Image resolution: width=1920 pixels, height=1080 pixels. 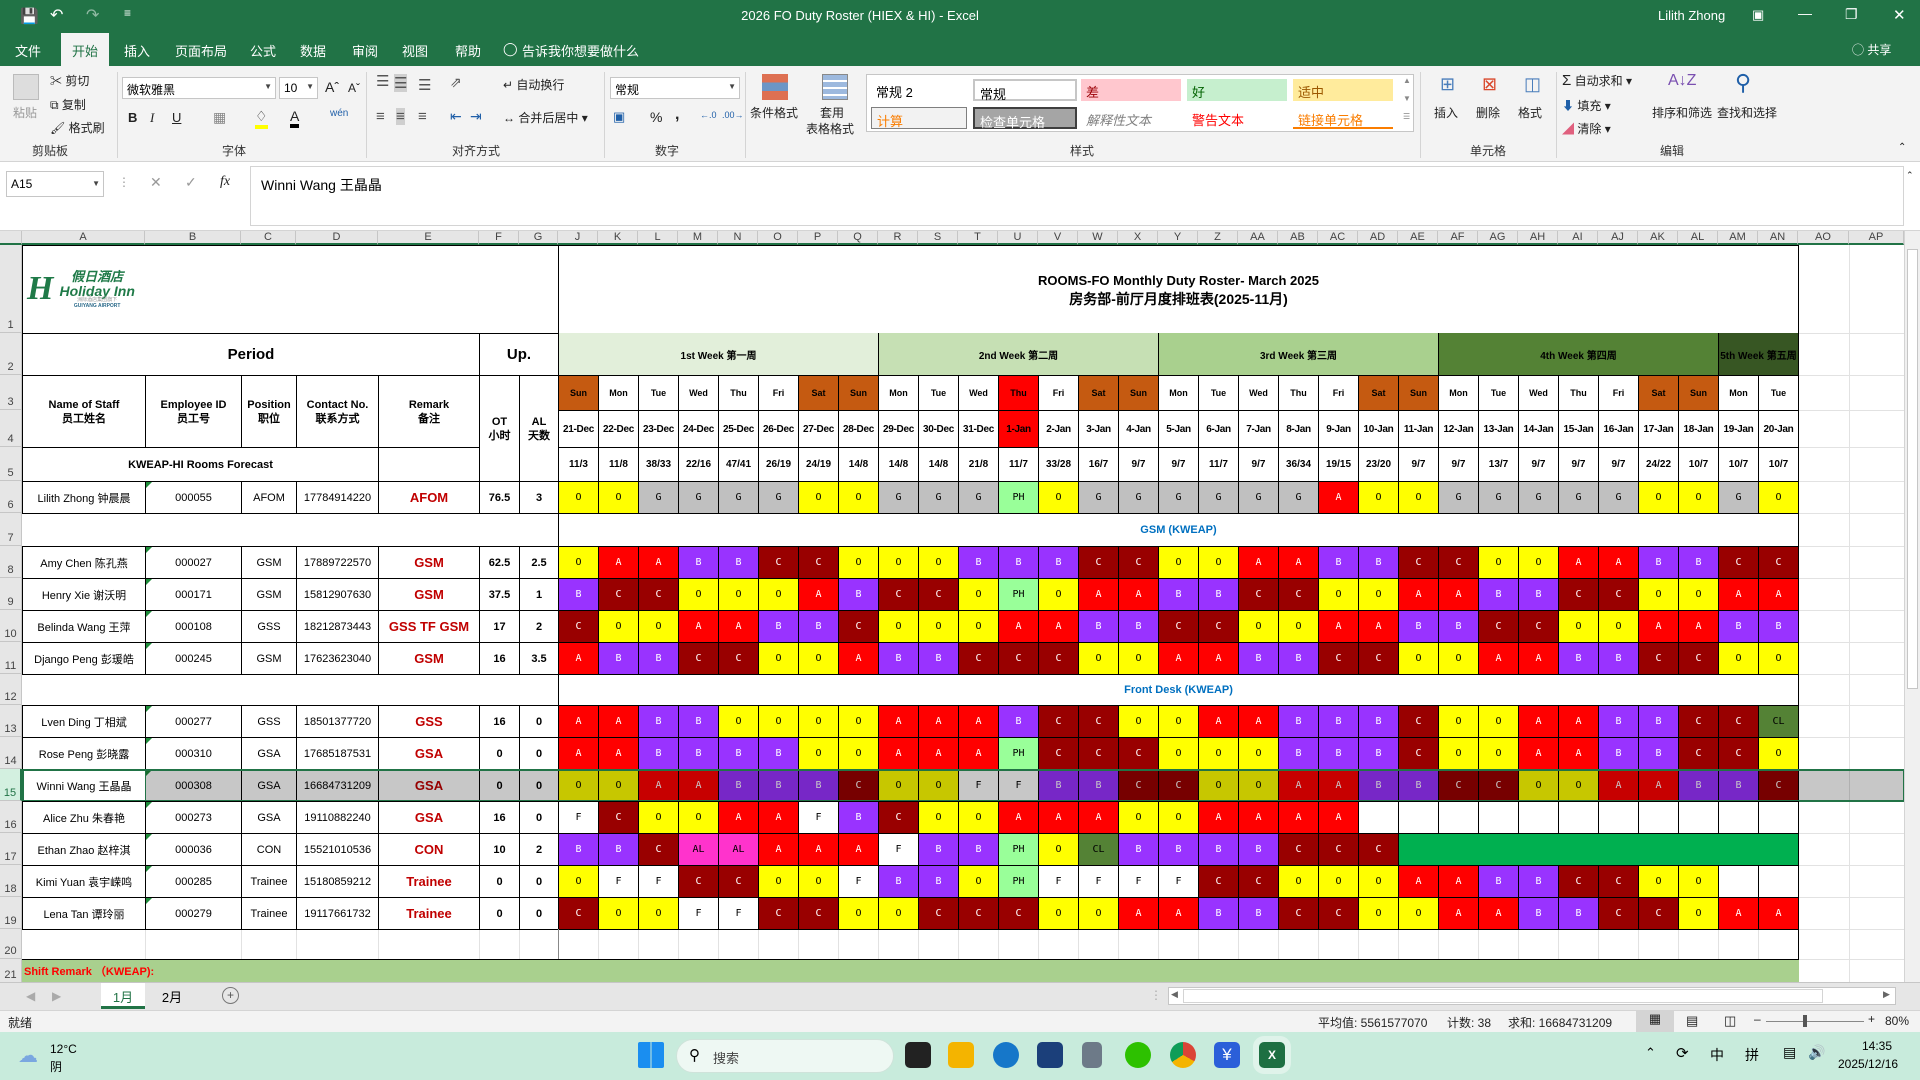 What do you see at coordinates (1343, 118) in the screenshot?
I see `cell-style-9: 链接单元格` at bounding box center [1343, 118].